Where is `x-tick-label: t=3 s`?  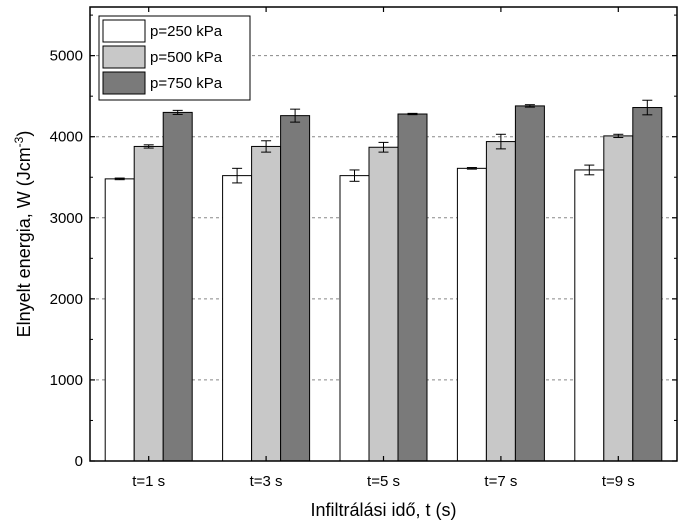 x-tick-label: t=3 s is located at coordinates (266, 481).